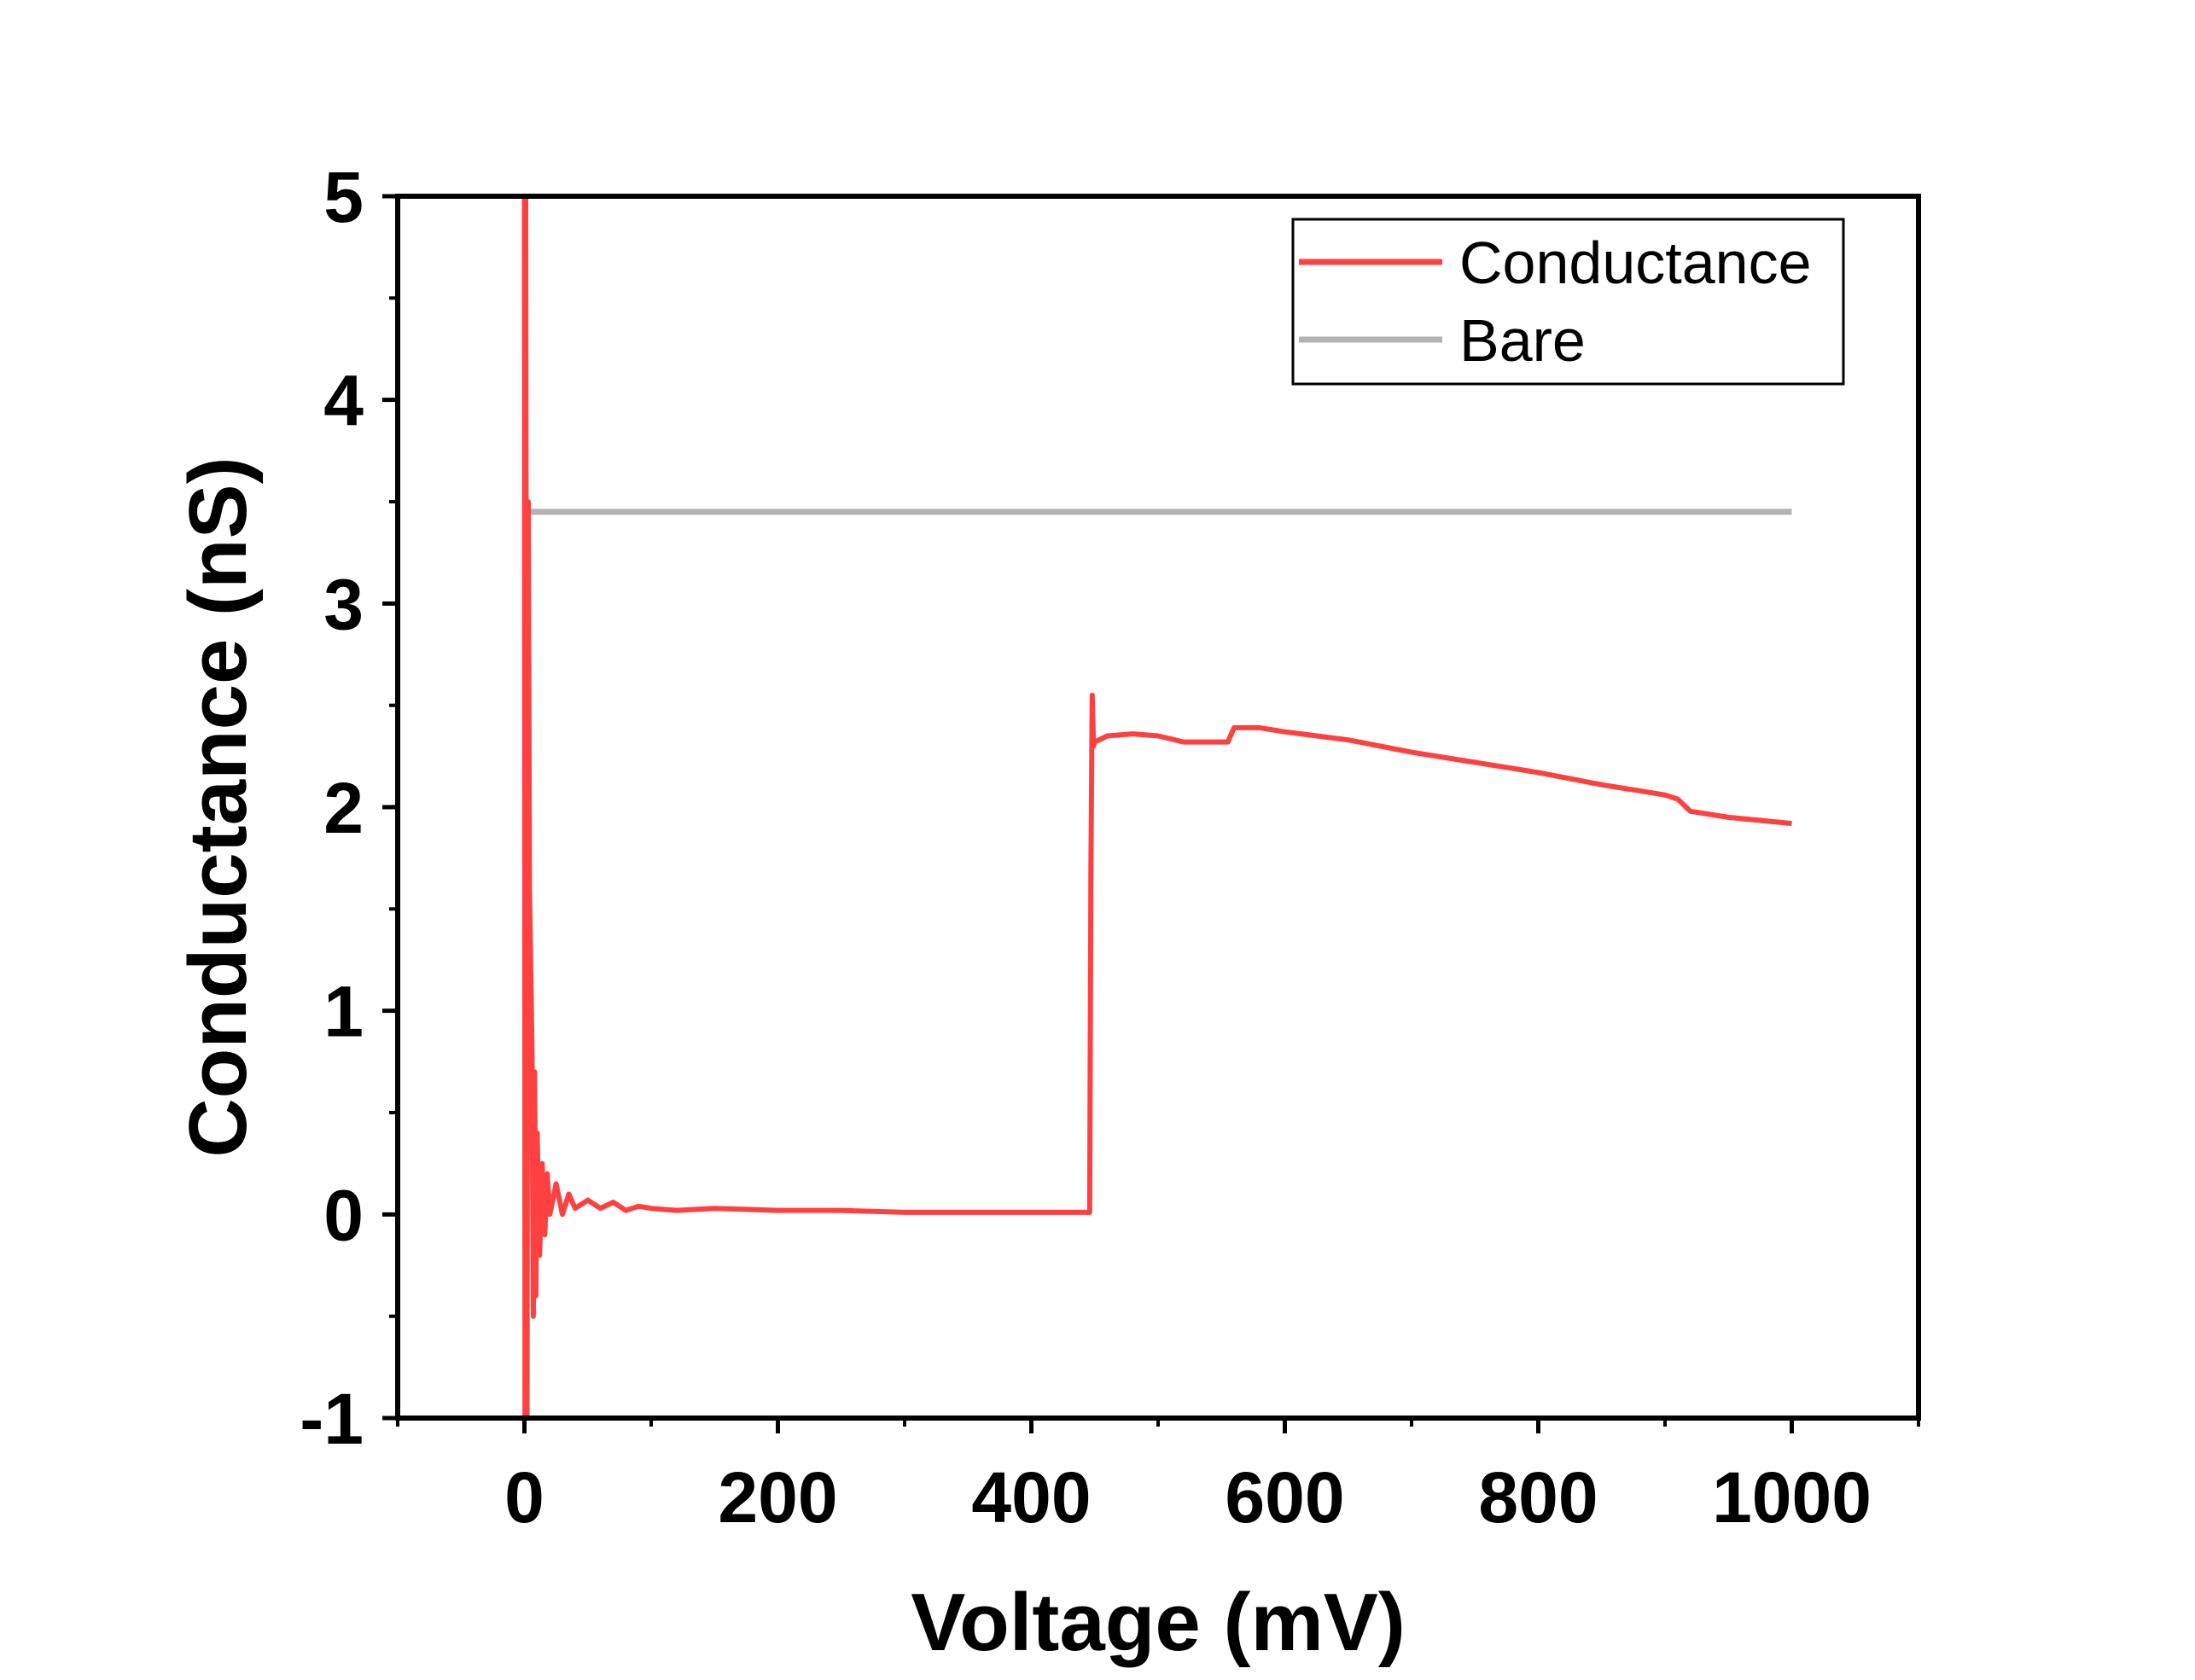  Describe the element at coordinates (218, 807) in the screenshot. I see `y-axis-title: Conductance (nS)` at that location.